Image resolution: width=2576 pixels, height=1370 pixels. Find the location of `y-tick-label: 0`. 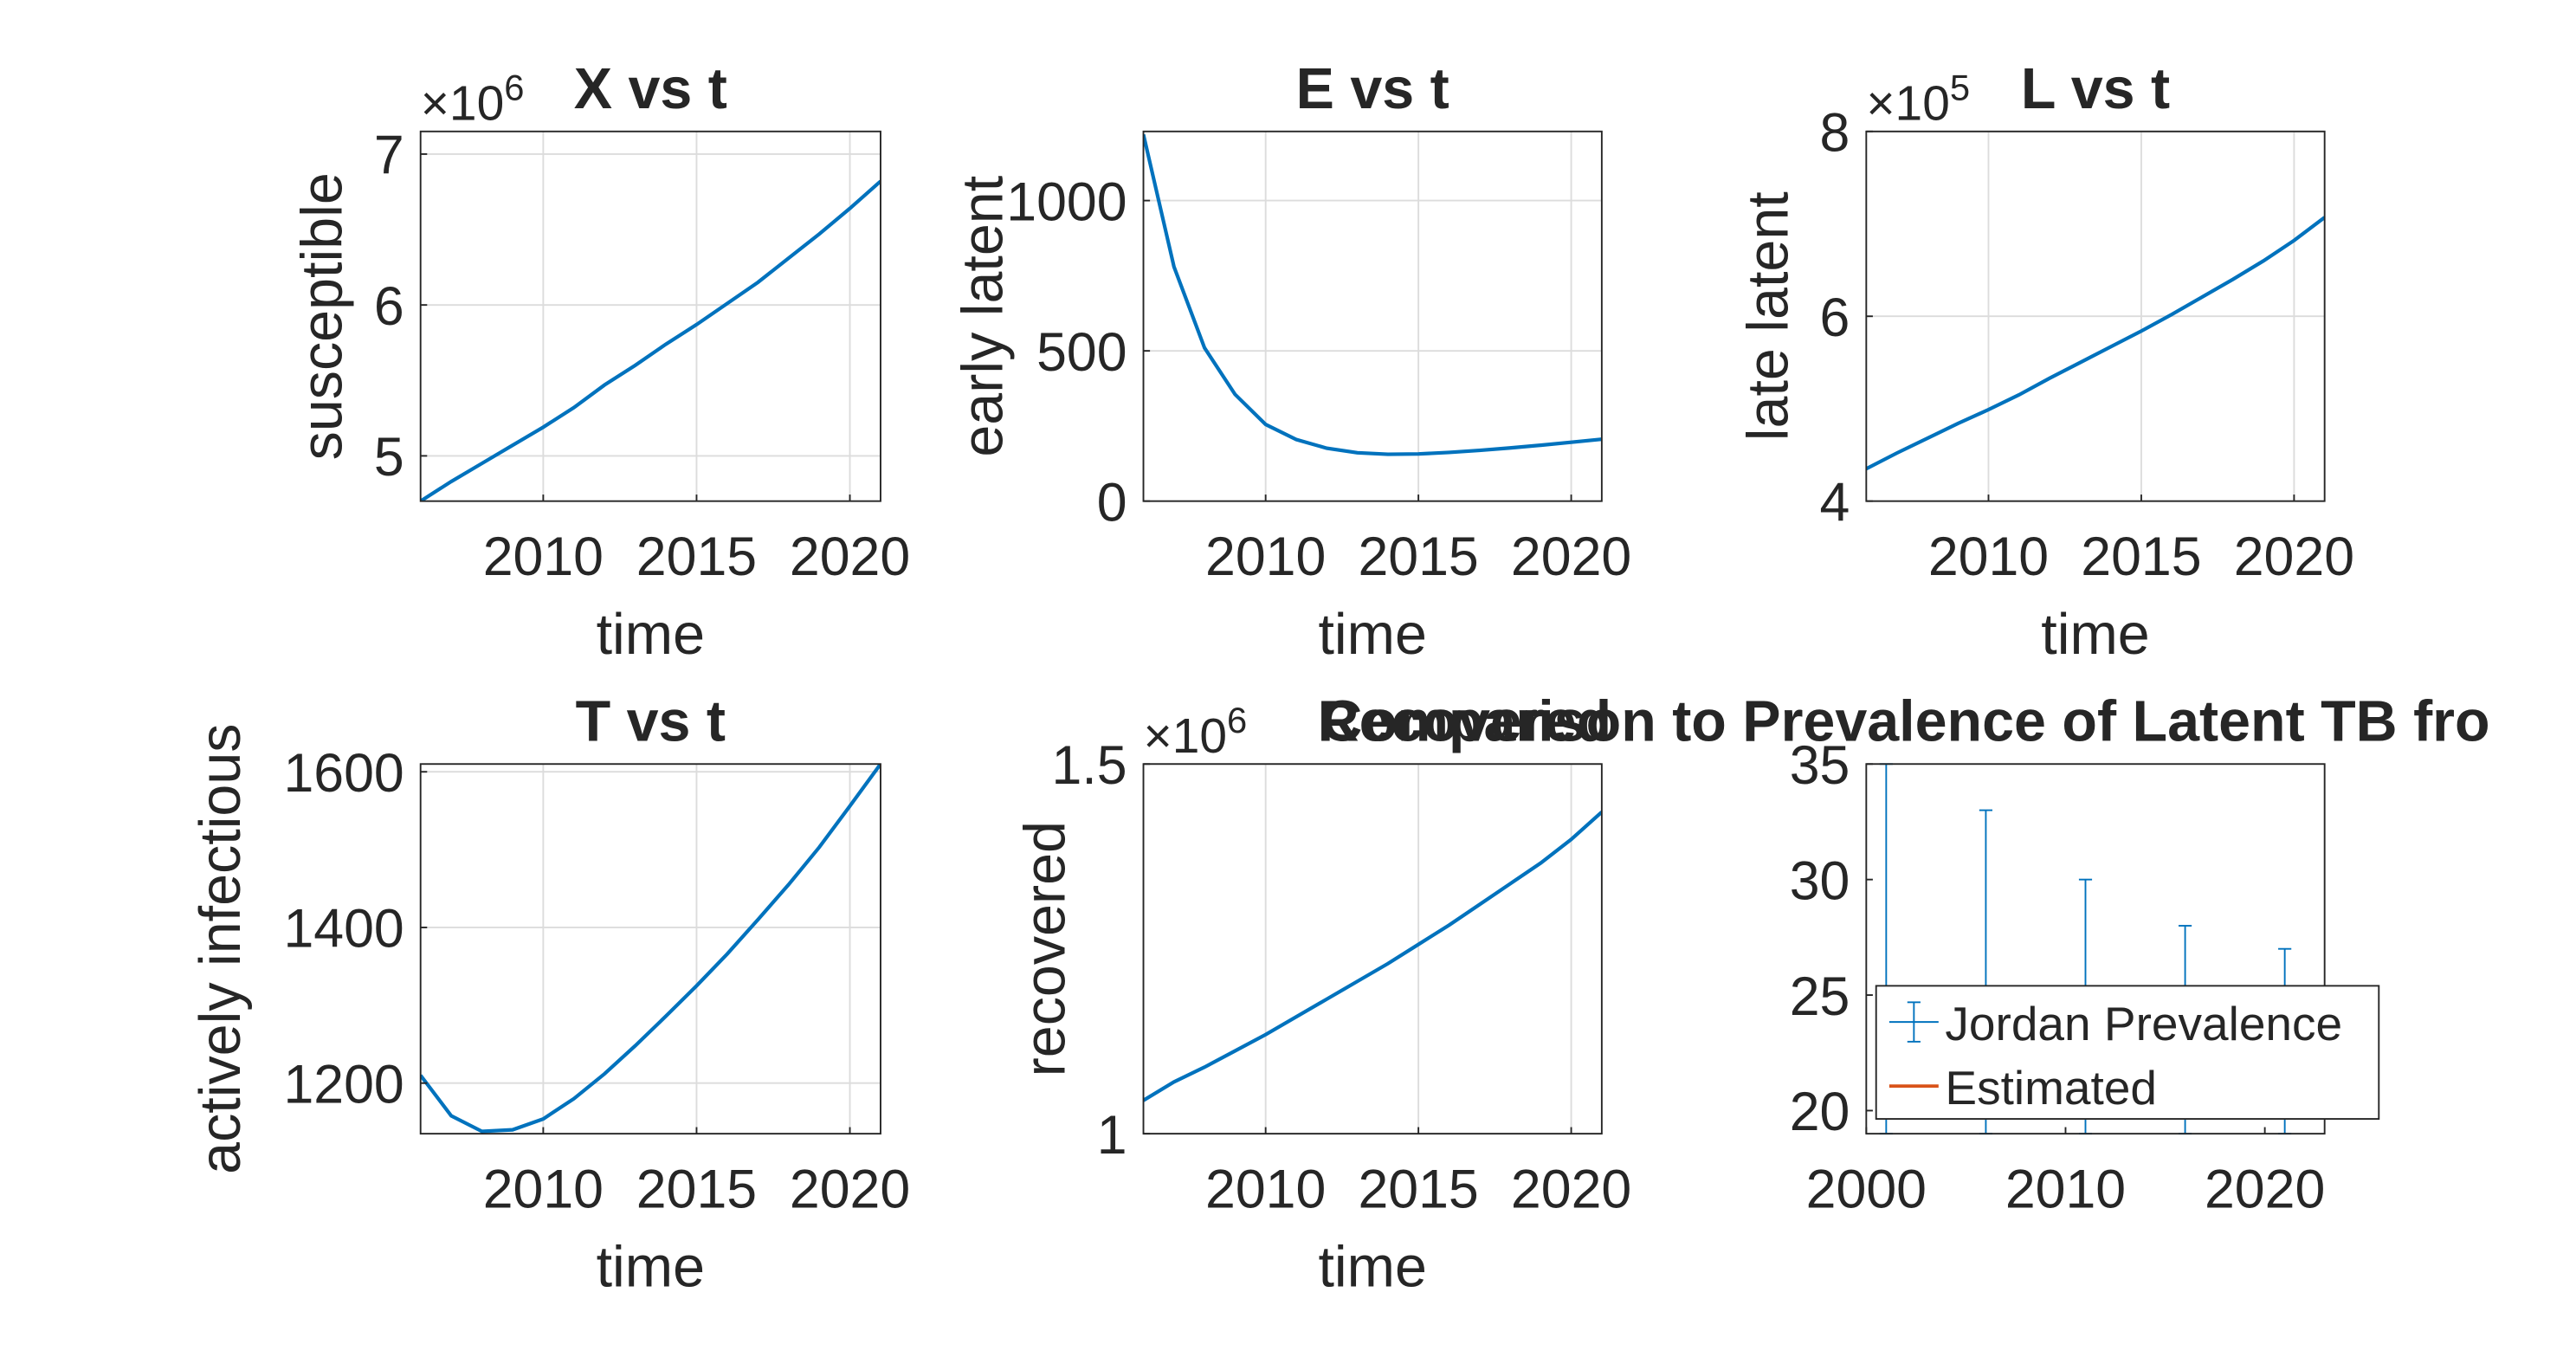

y-tick-label: 0 is located at coordinates (1112, 503).